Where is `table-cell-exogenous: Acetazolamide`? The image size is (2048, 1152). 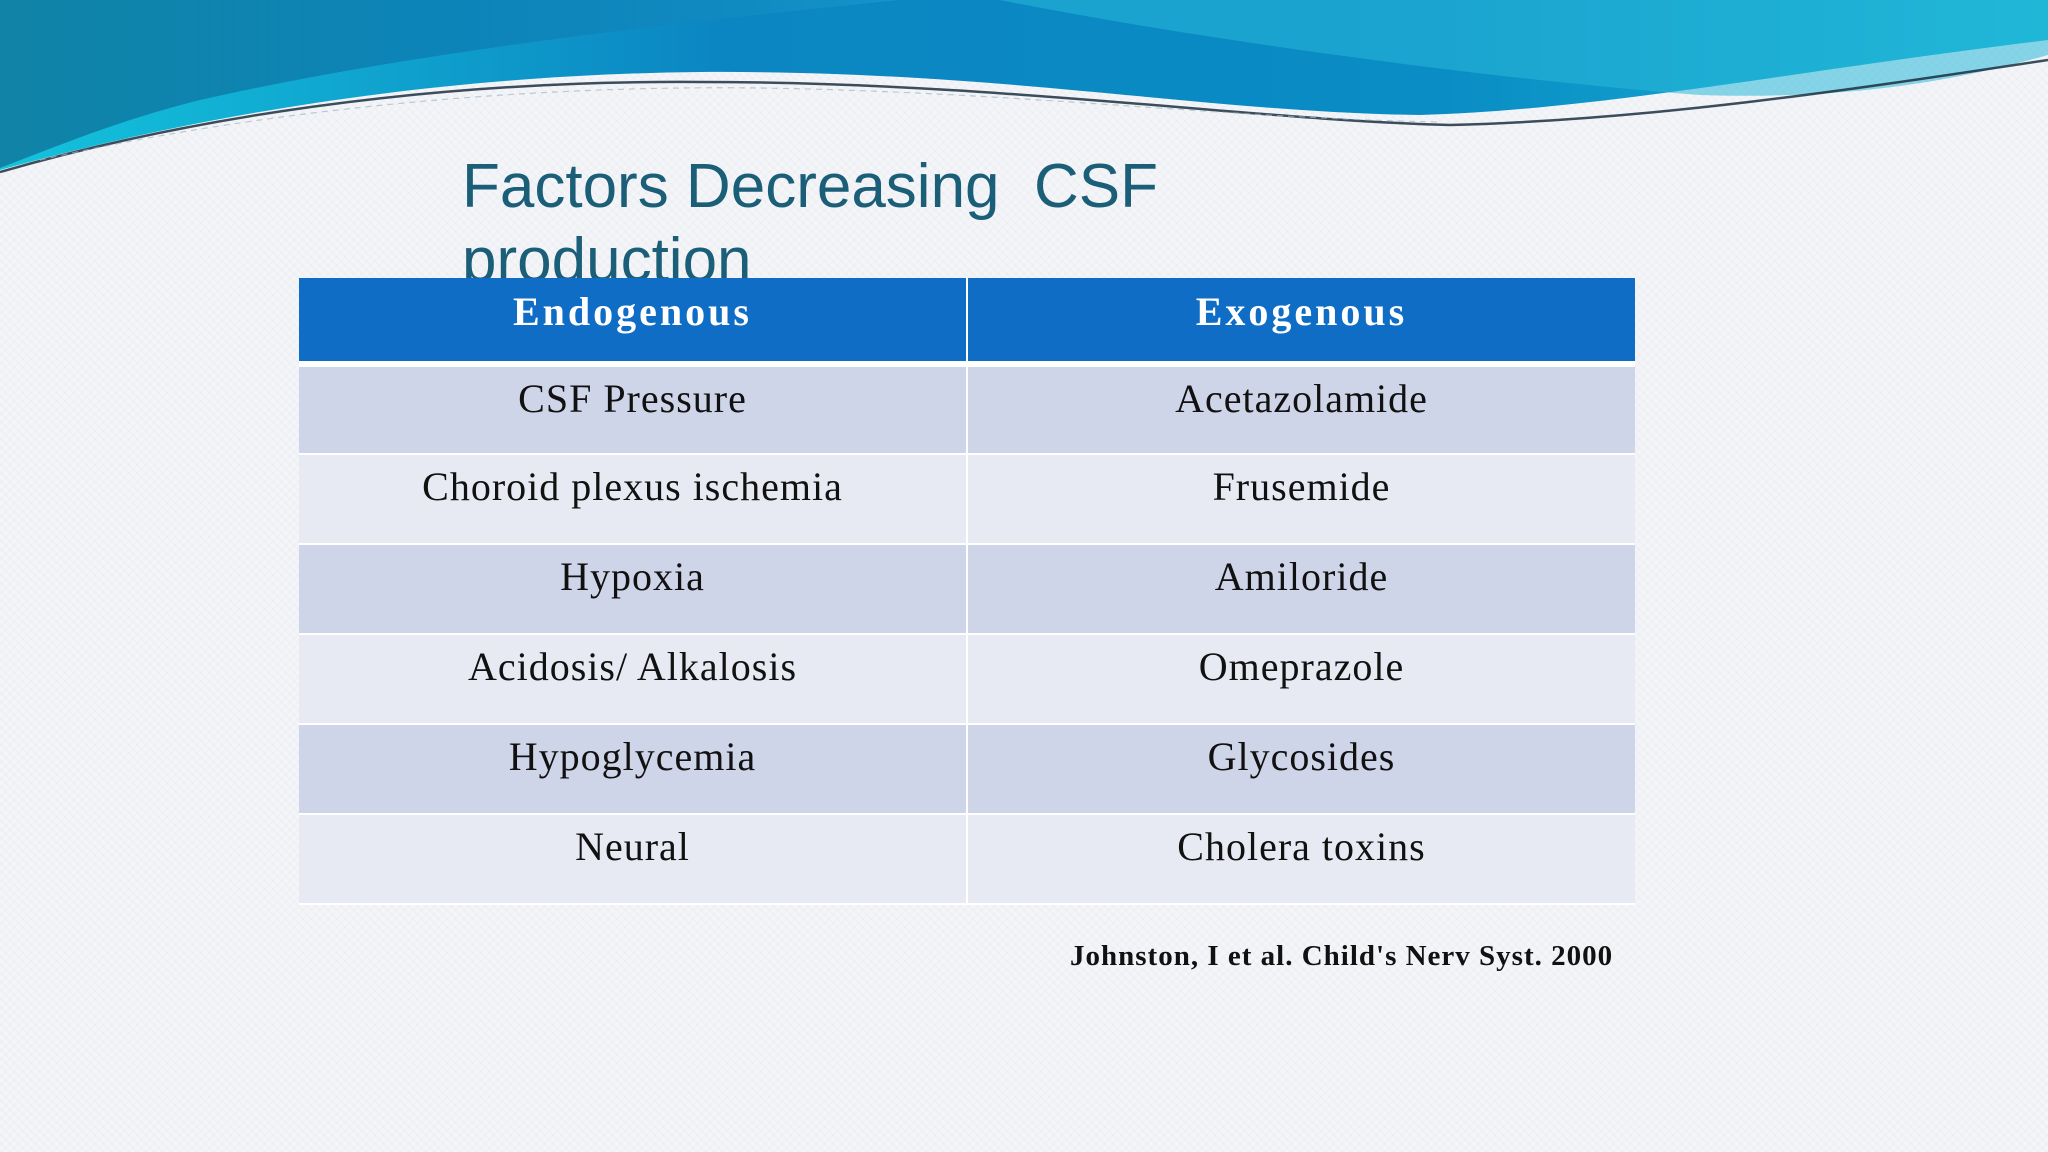
table-cell-exogenous: Acetazolamide is located at coordinates (1301, 409).